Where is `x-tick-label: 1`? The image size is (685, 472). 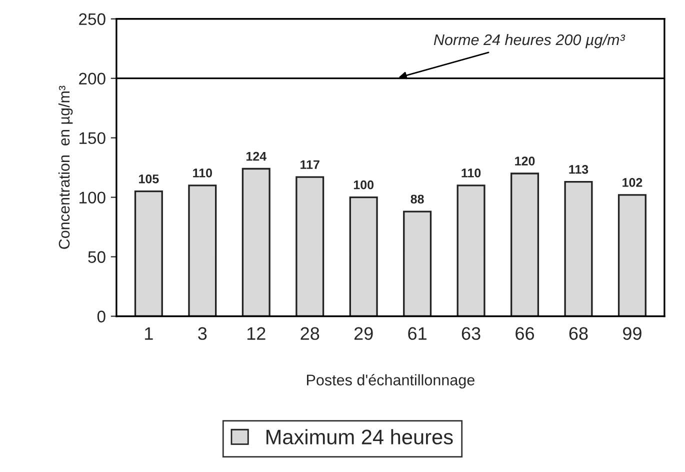 x-tick-label: 1 is located at coordinates (149, 333).